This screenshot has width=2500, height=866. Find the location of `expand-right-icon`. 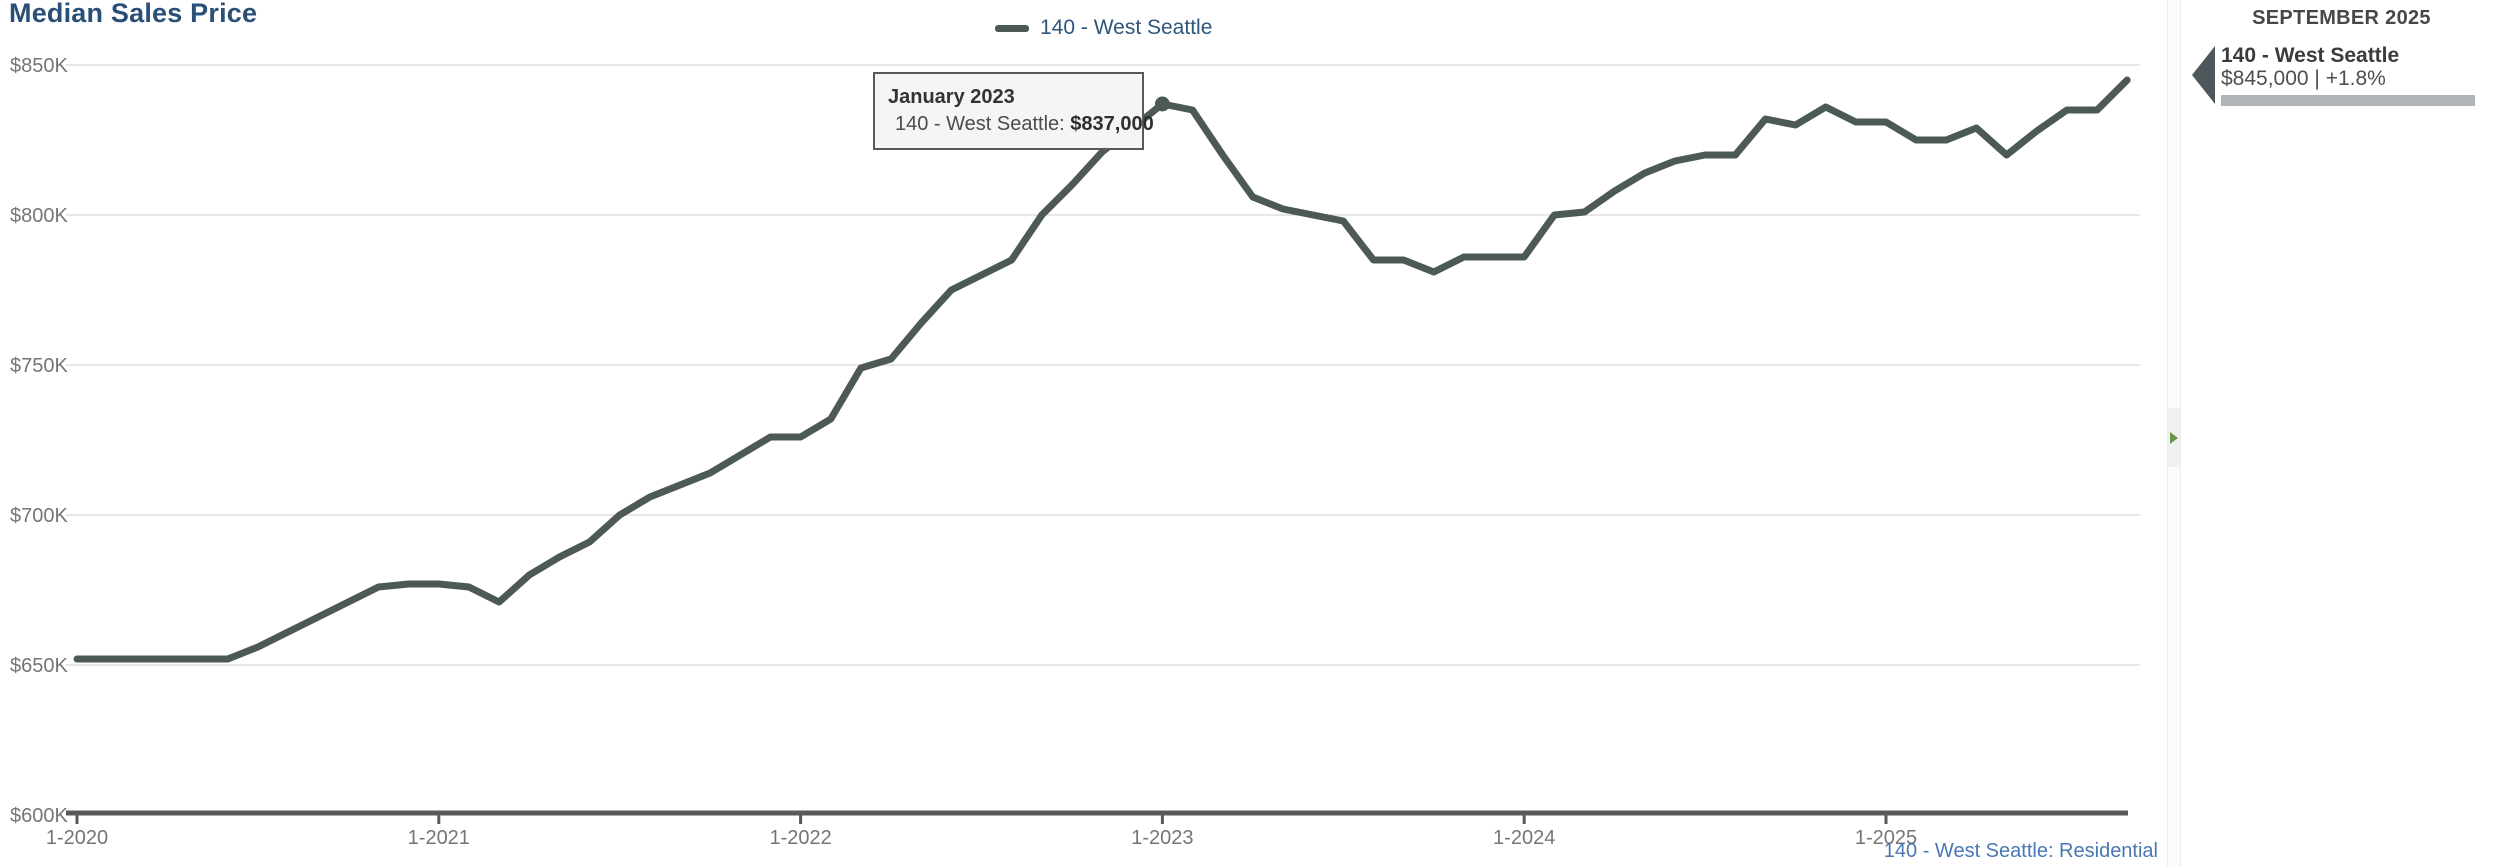

expand-right-icon is located at coordinates (2174, 437).